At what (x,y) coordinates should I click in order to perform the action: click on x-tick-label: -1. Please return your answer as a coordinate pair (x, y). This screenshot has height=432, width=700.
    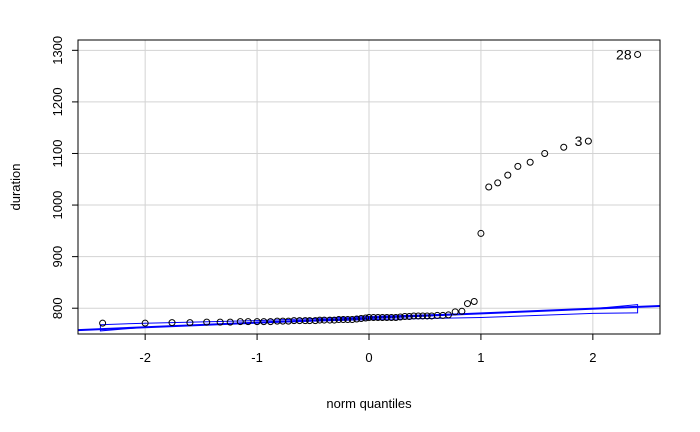
    Looking at the image, I should click on (257, 357).